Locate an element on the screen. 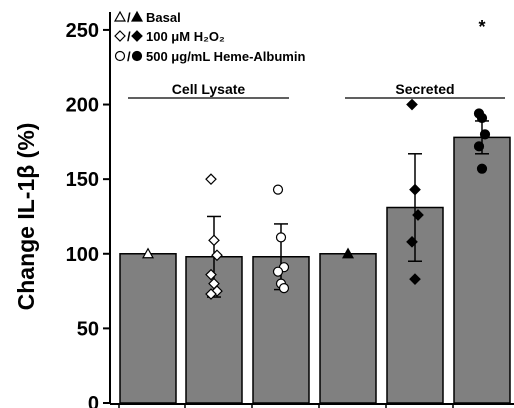 The width and height of the screenshot is (514, 408). y-tick-label: 200 is located at coordinates (82, 106).